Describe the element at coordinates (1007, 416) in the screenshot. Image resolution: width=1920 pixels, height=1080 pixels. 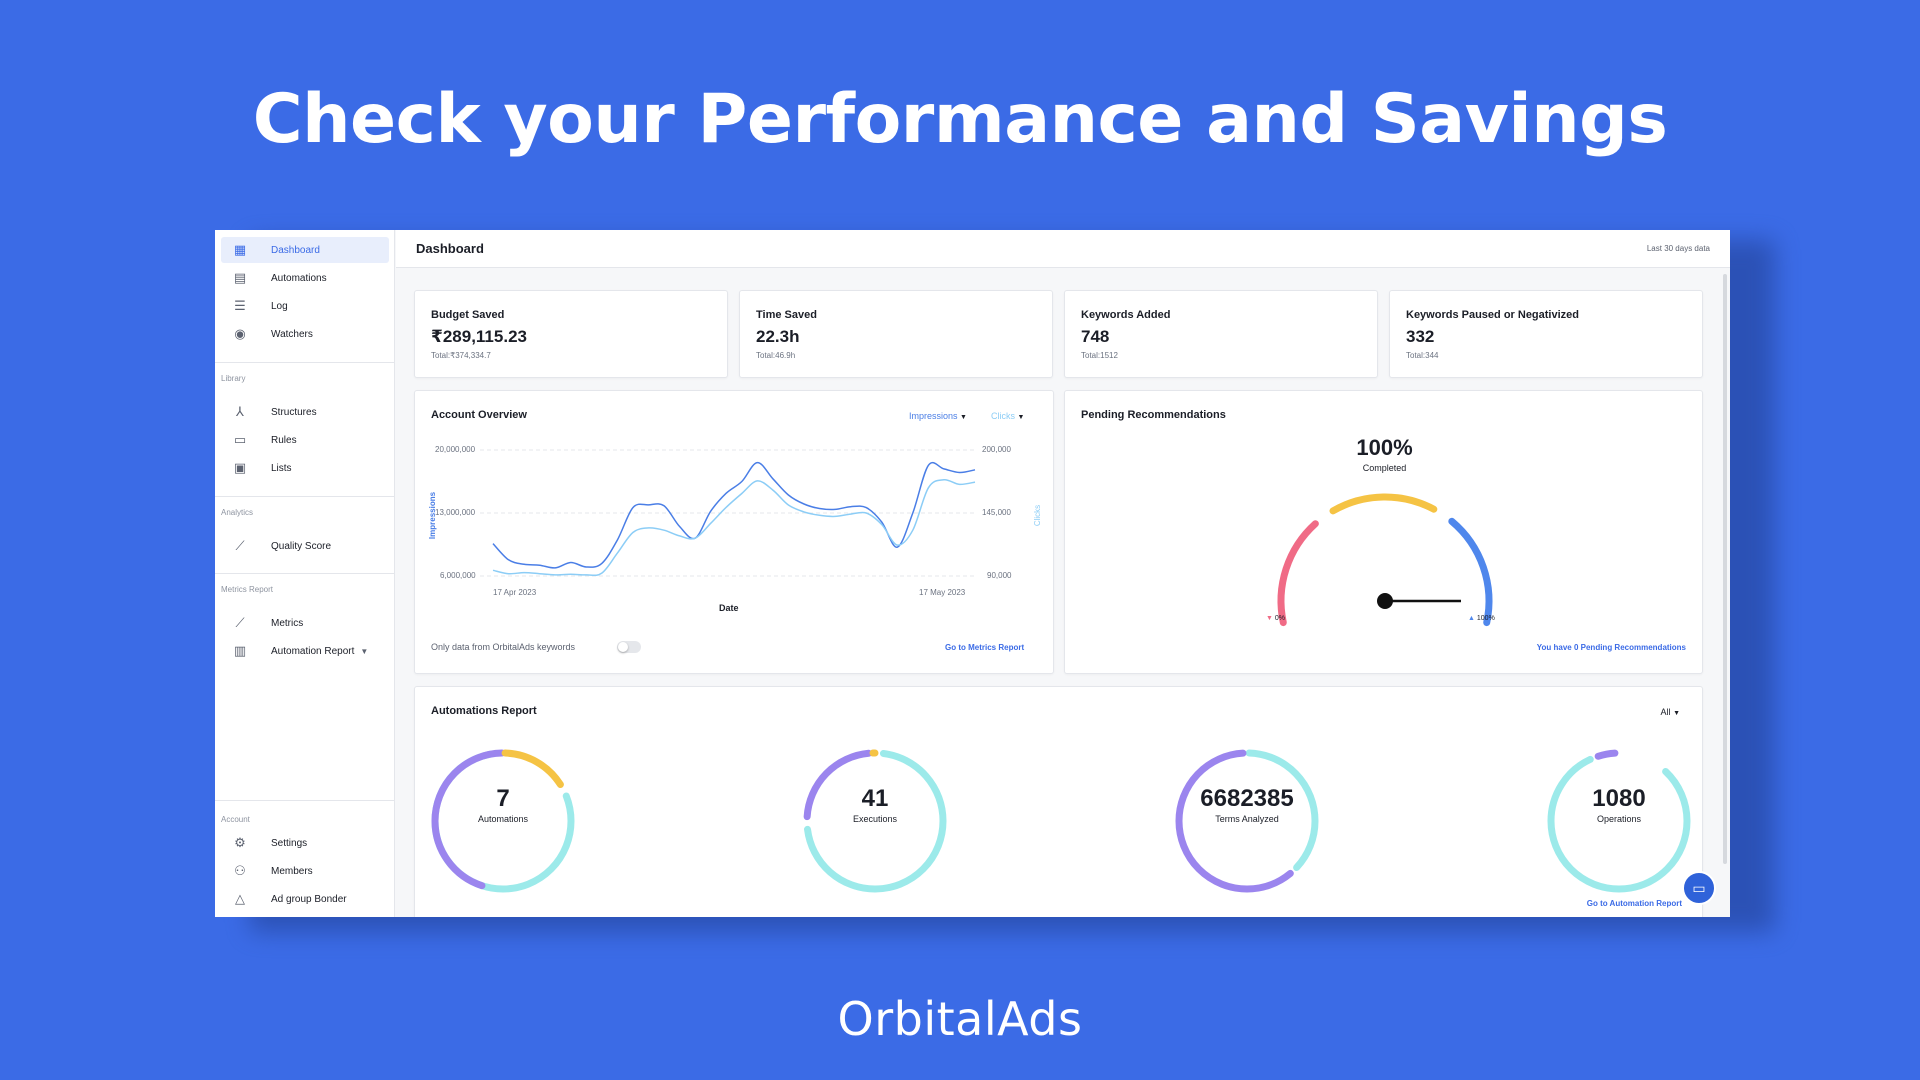
I see `clicks-dropdown: Clicks ▼` at that location.